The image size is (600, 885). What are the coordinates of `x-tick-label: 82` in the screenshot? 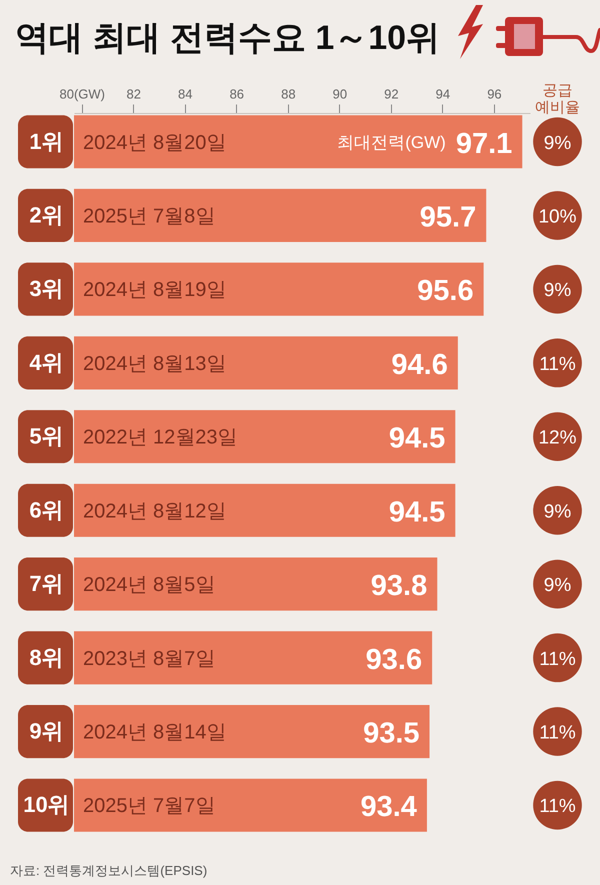 It's located at (133, 94).